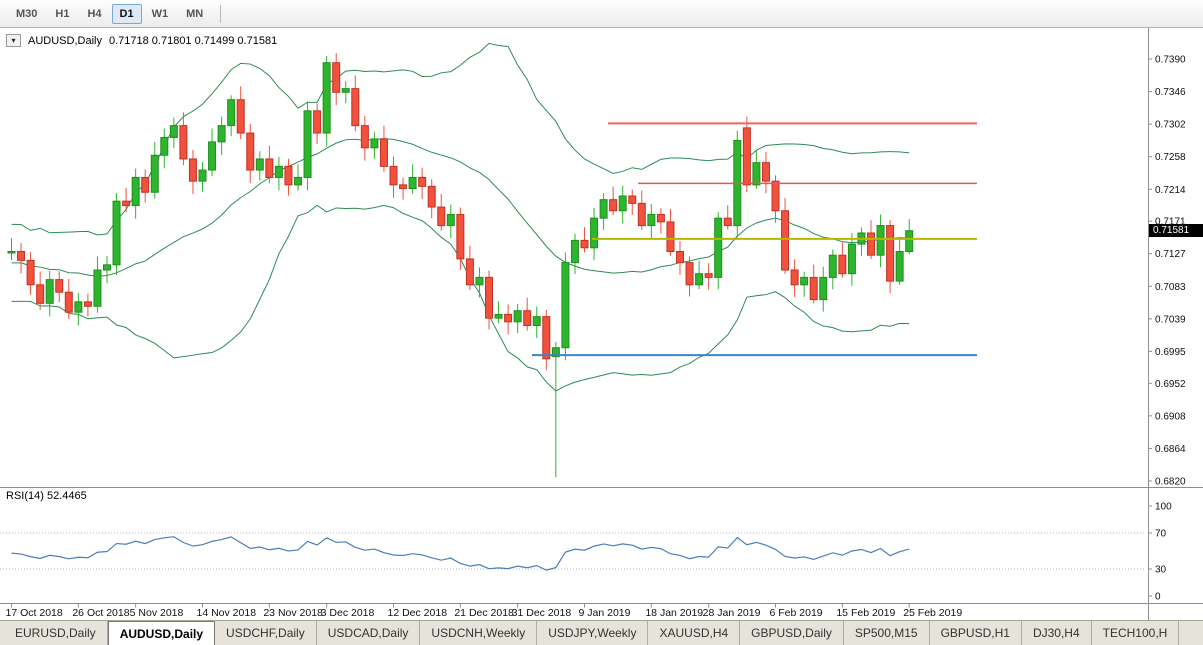 The image size is (1203, 645). I want to click on timeframe-button-H1: H1, so click(62, 13).